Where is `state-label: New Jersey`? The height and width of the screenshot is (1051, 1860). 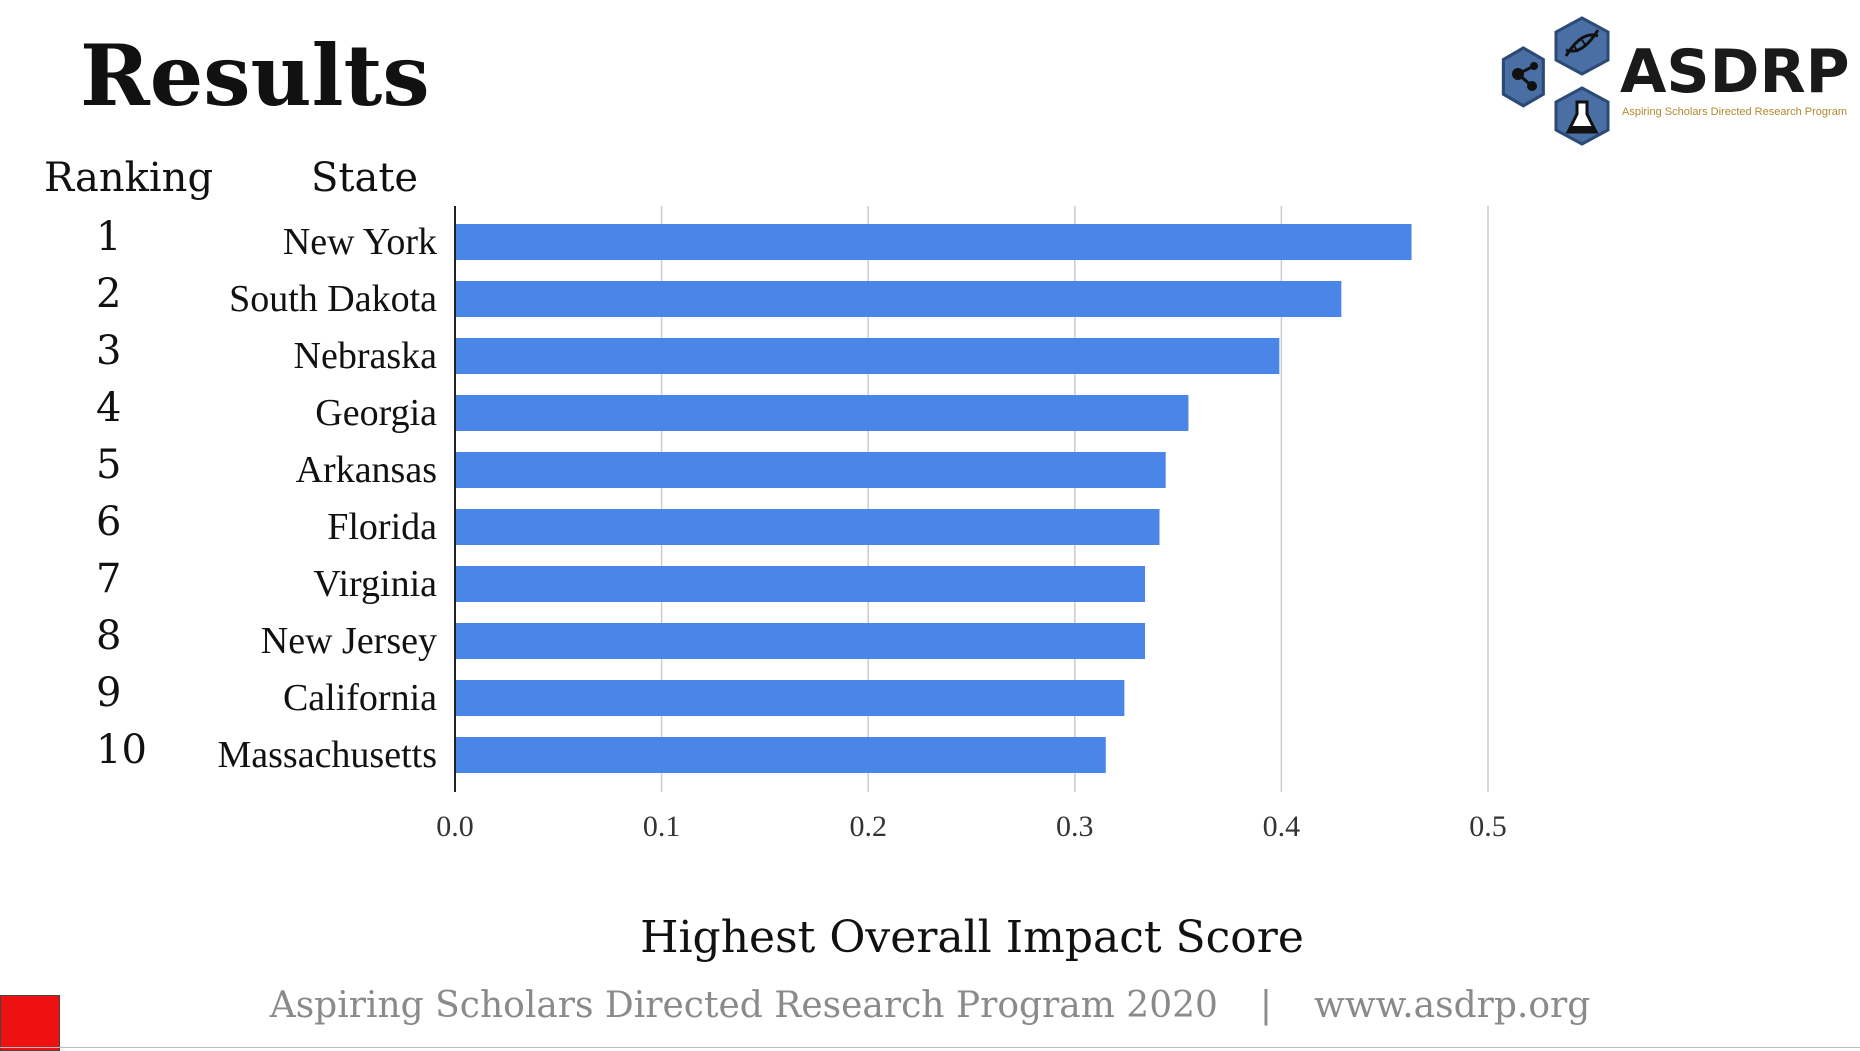 state-label: New Jersey is located at coordinates (349, 641).